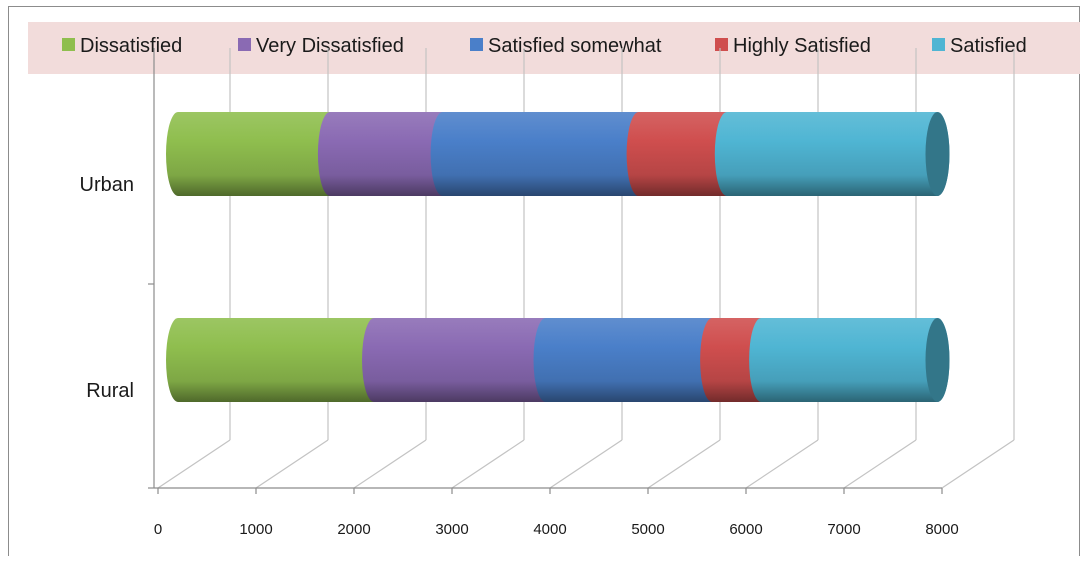 The image size is (1083, 562). I want to click on bar-urban-very-dissatisfied, so click(386, 154).